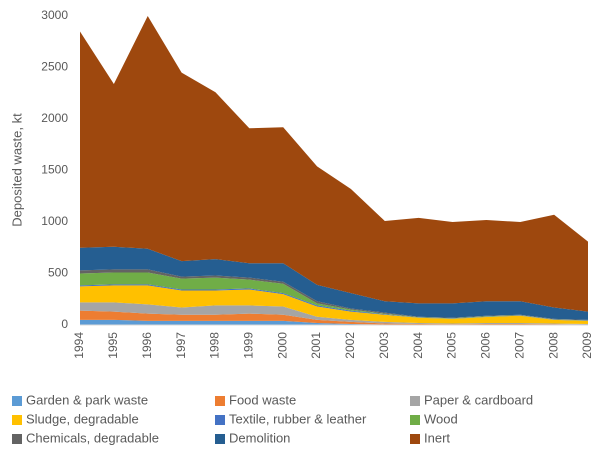 The height and width of the screenshot is (450, 597). I want to click on x-tick-label: 2005, so click(452, 345).